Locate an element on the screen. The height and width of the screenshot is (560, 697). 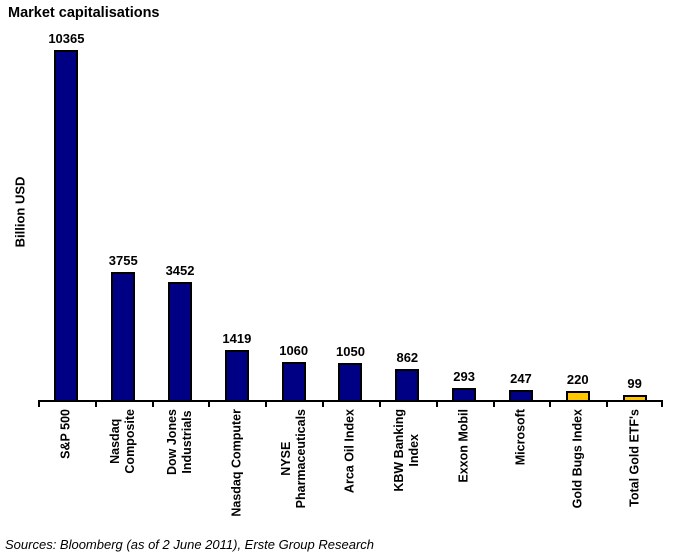
category-label: Nasdaq Computer is located at coordinates (236, 463).